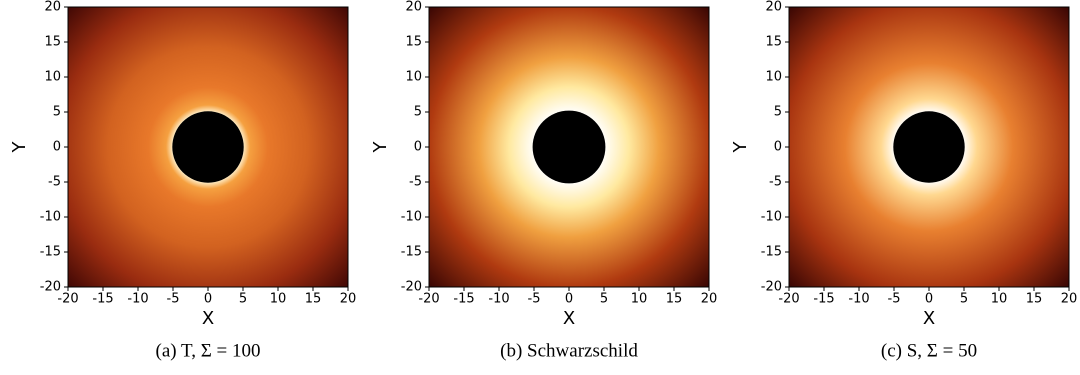 The width and height of the screenshot is (1080, 375). What do you see at coordinates (929, 350) in the screenshot?
I see `caption: (c) S, Σ = 50` at bounding box center [929, 350].